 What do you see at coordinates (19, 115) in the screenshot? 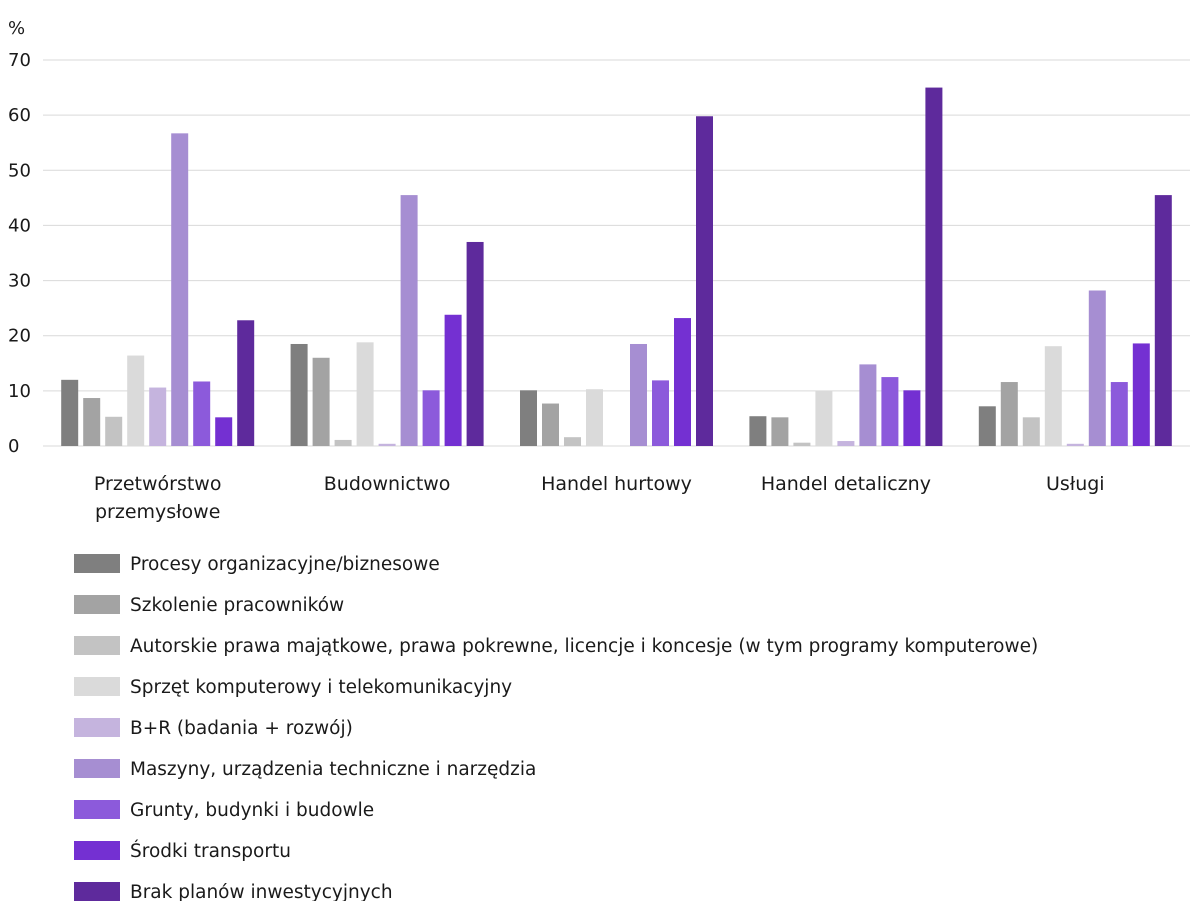
I see `y-tick-label: 60` at bounding box center [19, 115].